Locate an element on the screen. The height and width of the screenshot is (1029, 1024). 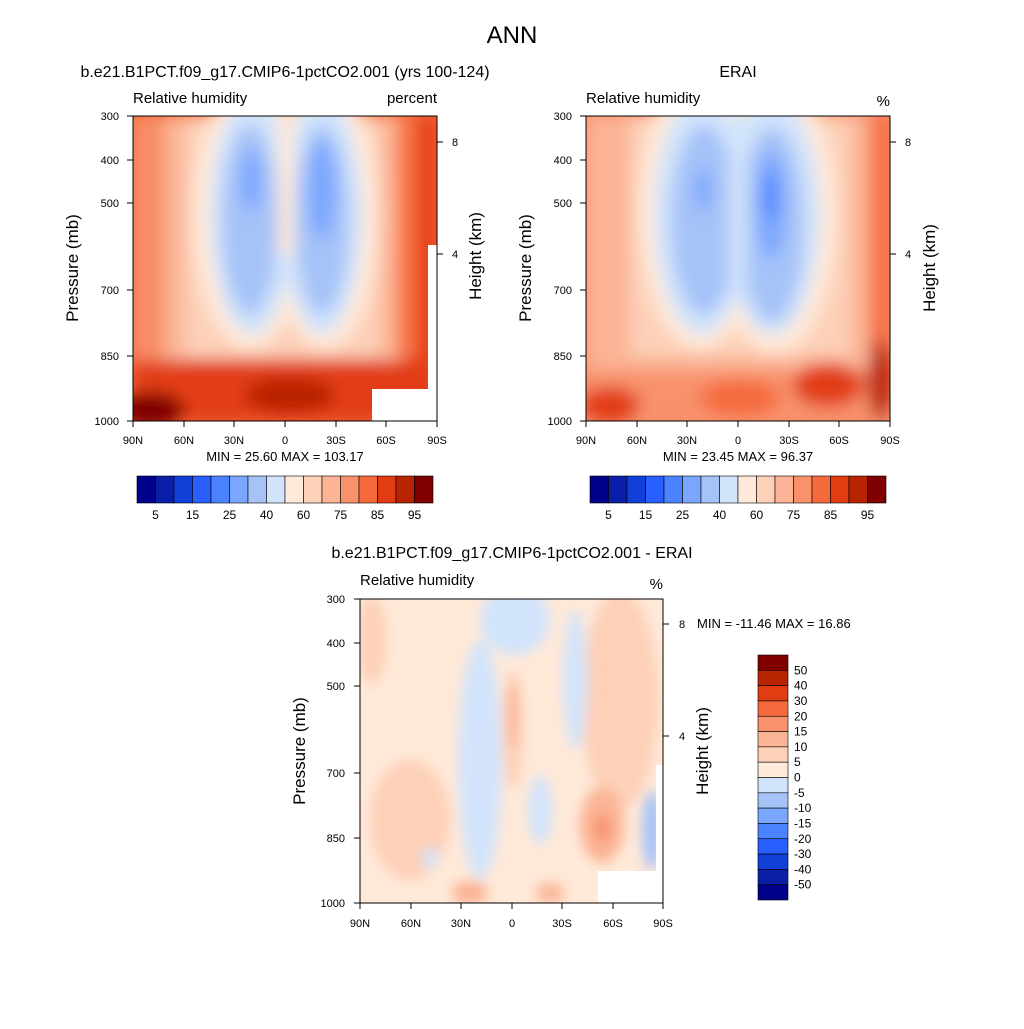
panel-diff-field is located at coordinates (511, 751).